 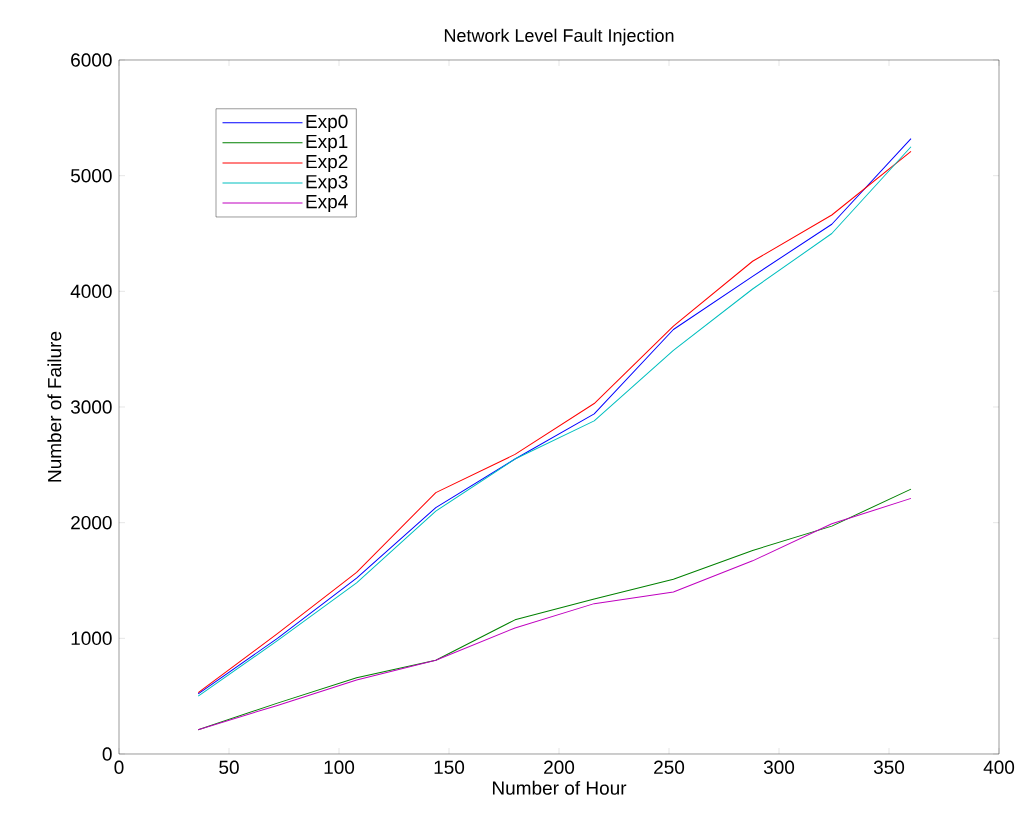 What do you see at coordinates (119, 767) in the screenshot?
I see `x-tick-label: 0` at bounding box center [119, 767].